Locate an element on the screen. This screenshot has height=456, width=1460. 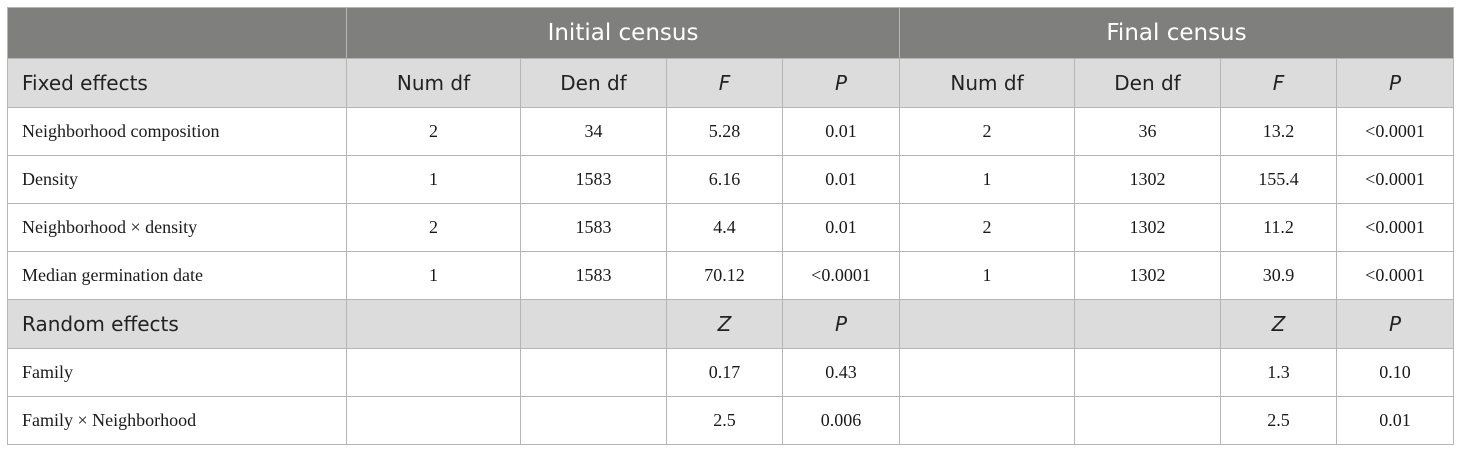
row-label: Neighborhood composition is located at coordinates (177, 131).